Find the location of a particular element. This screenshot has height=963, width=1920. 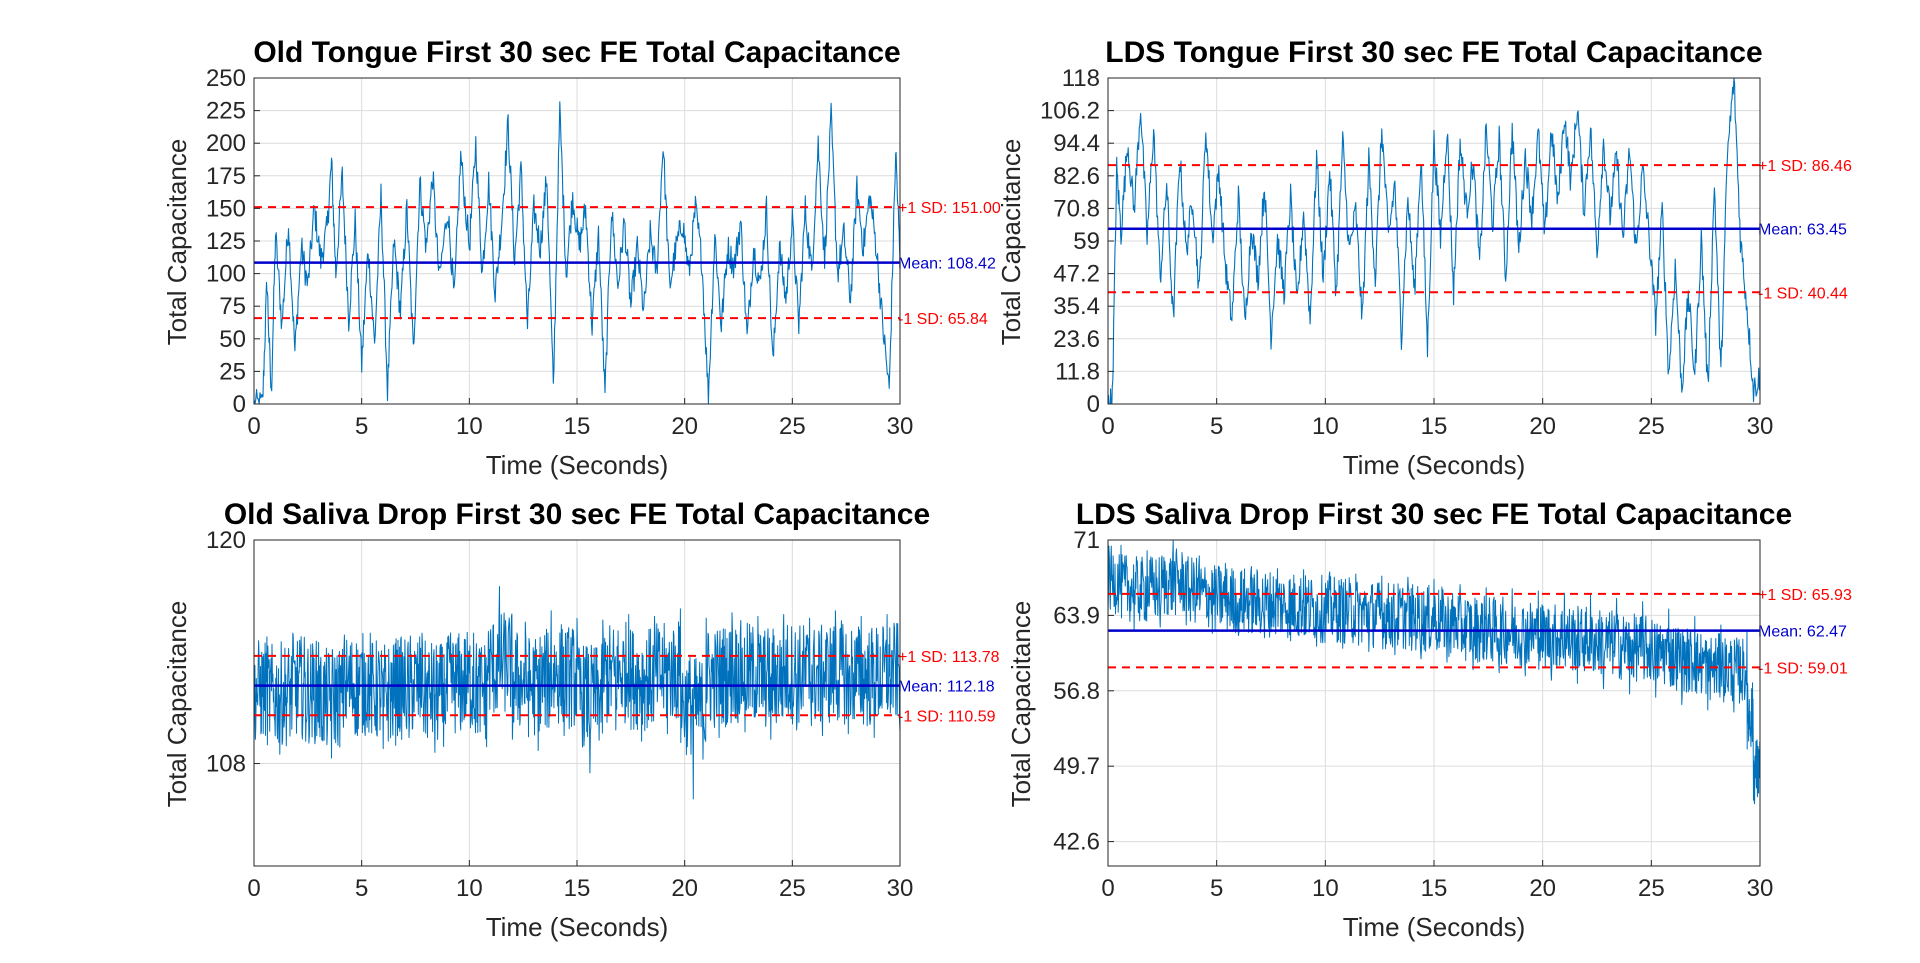

mean-label: Mean: 63.45 is located at coordinates (1802, 230).